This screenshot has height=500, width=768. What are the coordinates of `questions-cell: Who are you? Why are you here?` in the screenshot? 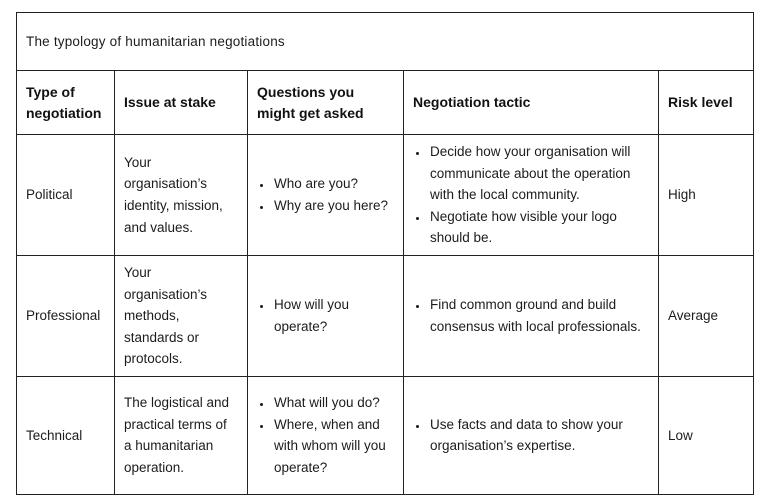 It's located at (325, 195).